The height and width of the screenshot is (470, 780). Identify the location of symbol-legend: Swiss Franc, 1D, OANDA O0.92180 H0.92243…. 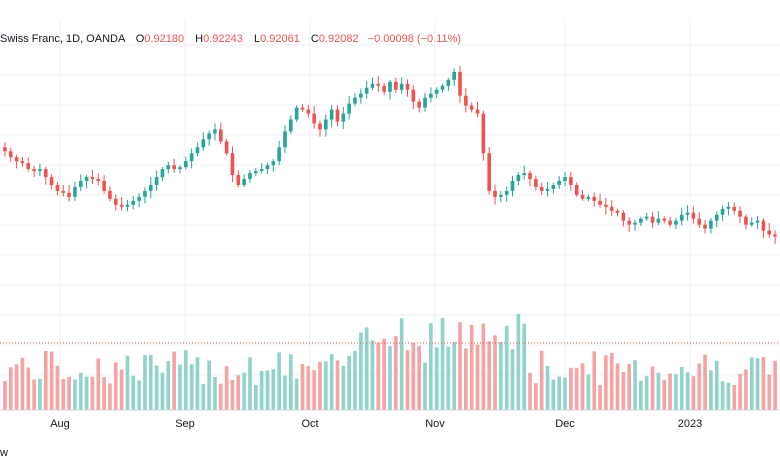
(230, 39).